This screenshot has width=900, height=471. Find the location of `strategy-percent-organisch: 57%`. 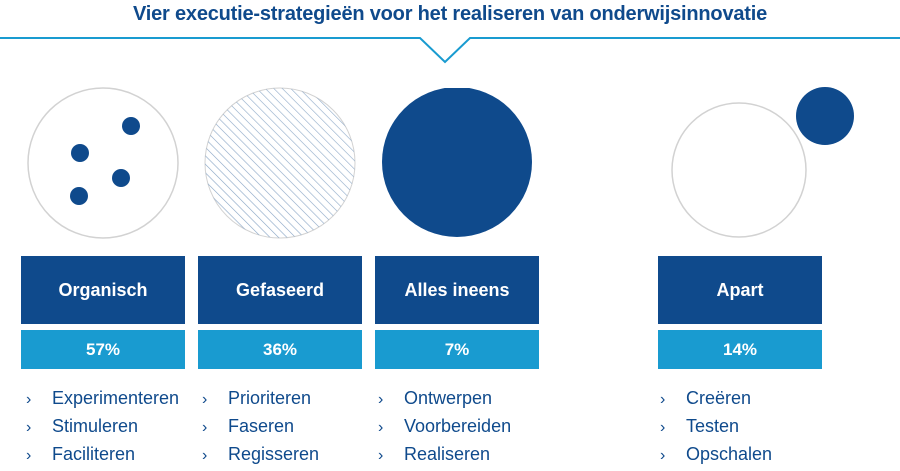

strategy-percent-organisch: 57% is located at coordinates (103, 349).